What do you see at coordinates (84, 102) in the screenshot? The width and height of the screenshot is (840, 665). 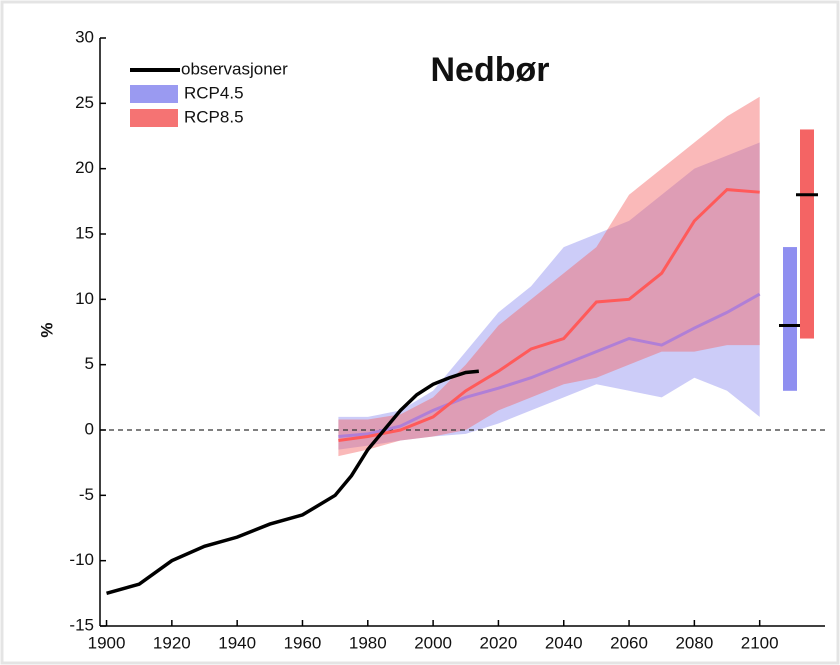 I see `y-tick-label: 25` at bounding box center [84, 102].